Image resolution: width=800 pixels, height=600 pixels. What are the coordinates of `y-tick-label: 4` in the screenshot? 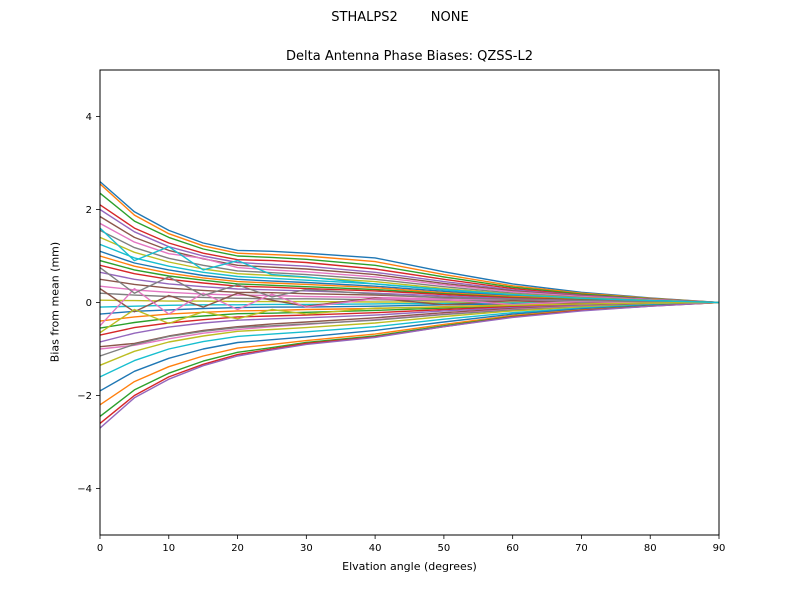 It's located at (89, 117).